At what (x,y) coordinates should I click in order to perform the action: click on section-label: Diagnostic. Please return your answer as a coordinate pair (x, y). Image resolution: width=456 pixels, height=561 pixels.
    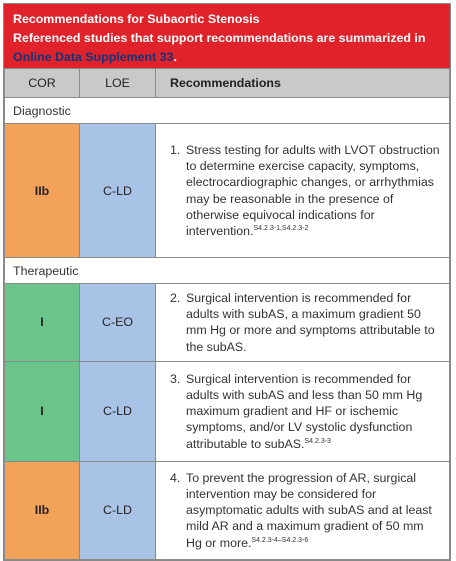
    Looking at the image, I should click on (227, 110).